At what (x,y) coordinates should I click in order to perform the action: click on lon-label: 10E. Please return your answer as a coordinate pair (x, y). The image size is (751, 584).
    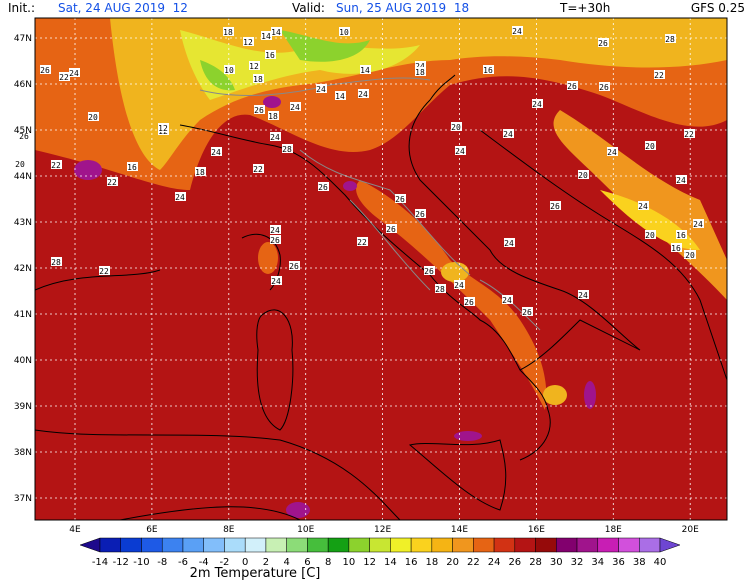
    Looking at the image, I should click on (305, 530).